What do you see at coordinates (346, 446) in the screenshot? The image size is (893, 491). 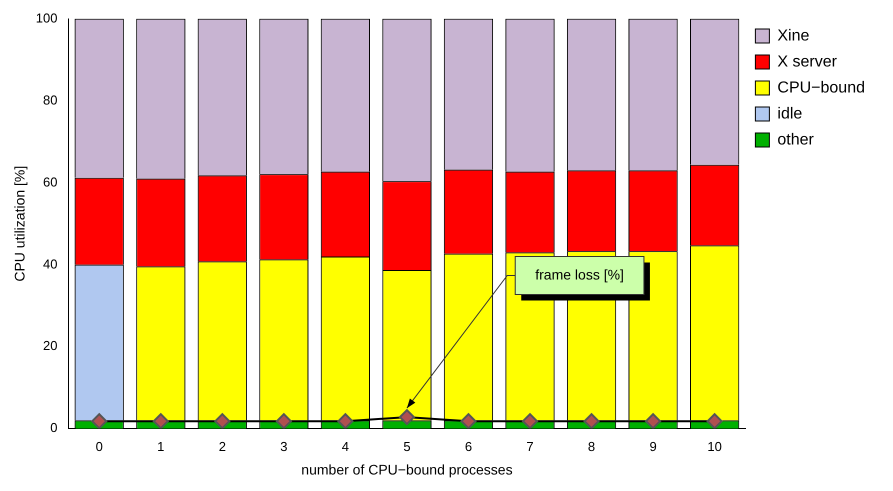 I see `x-tick-label: 4` at bounding box center [346, 446].